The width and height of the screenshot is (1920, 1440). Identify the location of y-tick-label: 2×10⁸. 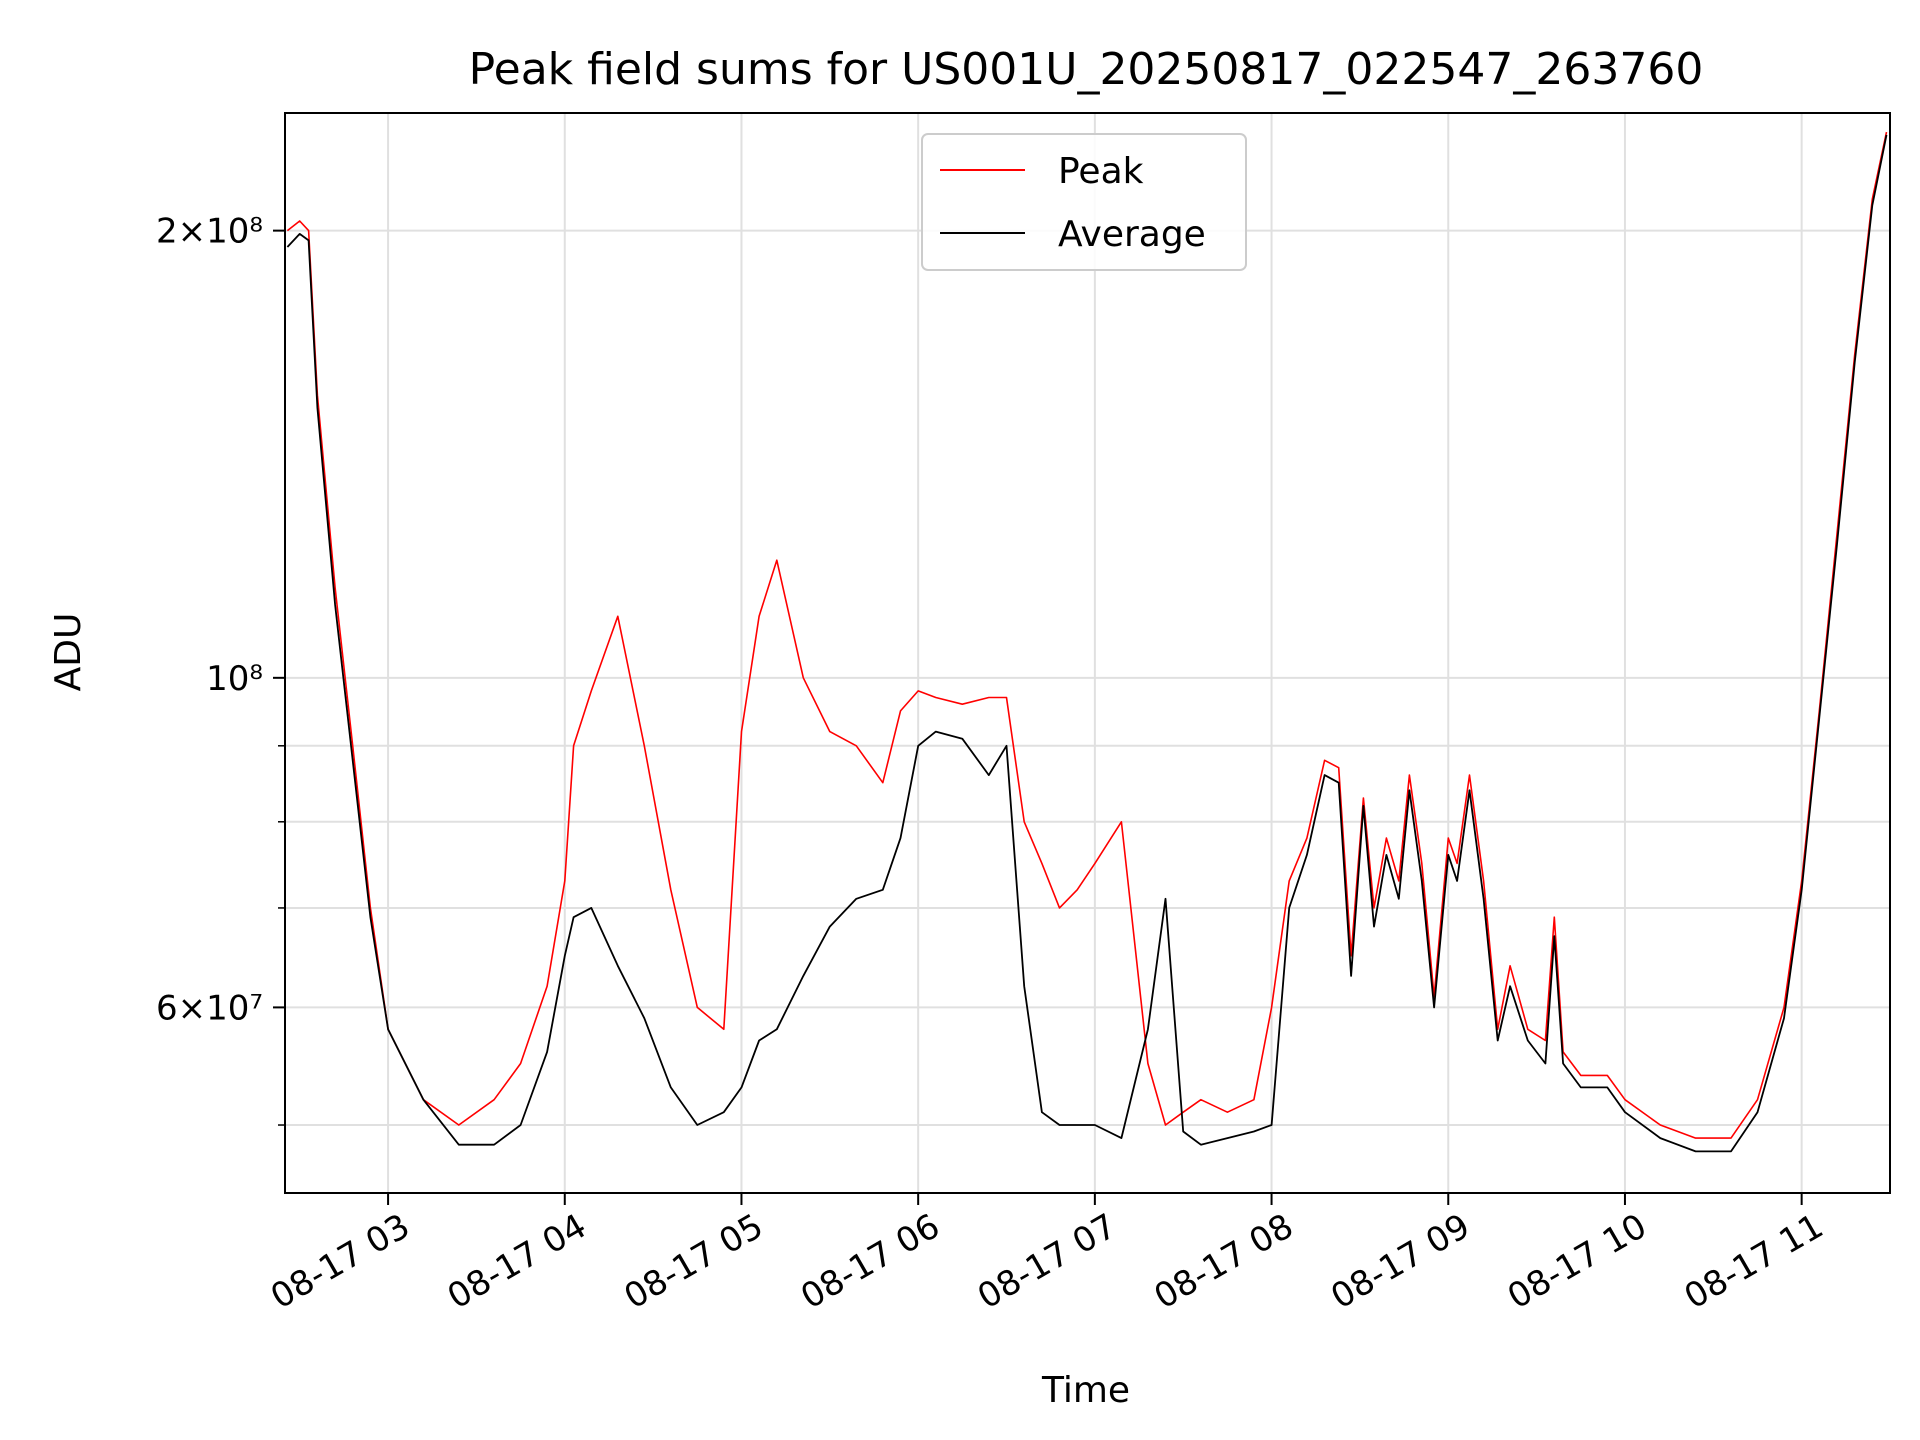
(209, 232).